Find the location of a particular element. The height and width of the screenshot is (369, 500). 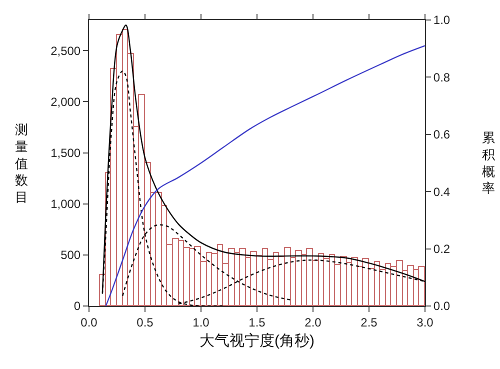

y2-tick-label: 0.8 is located at coordinates (441, 77).